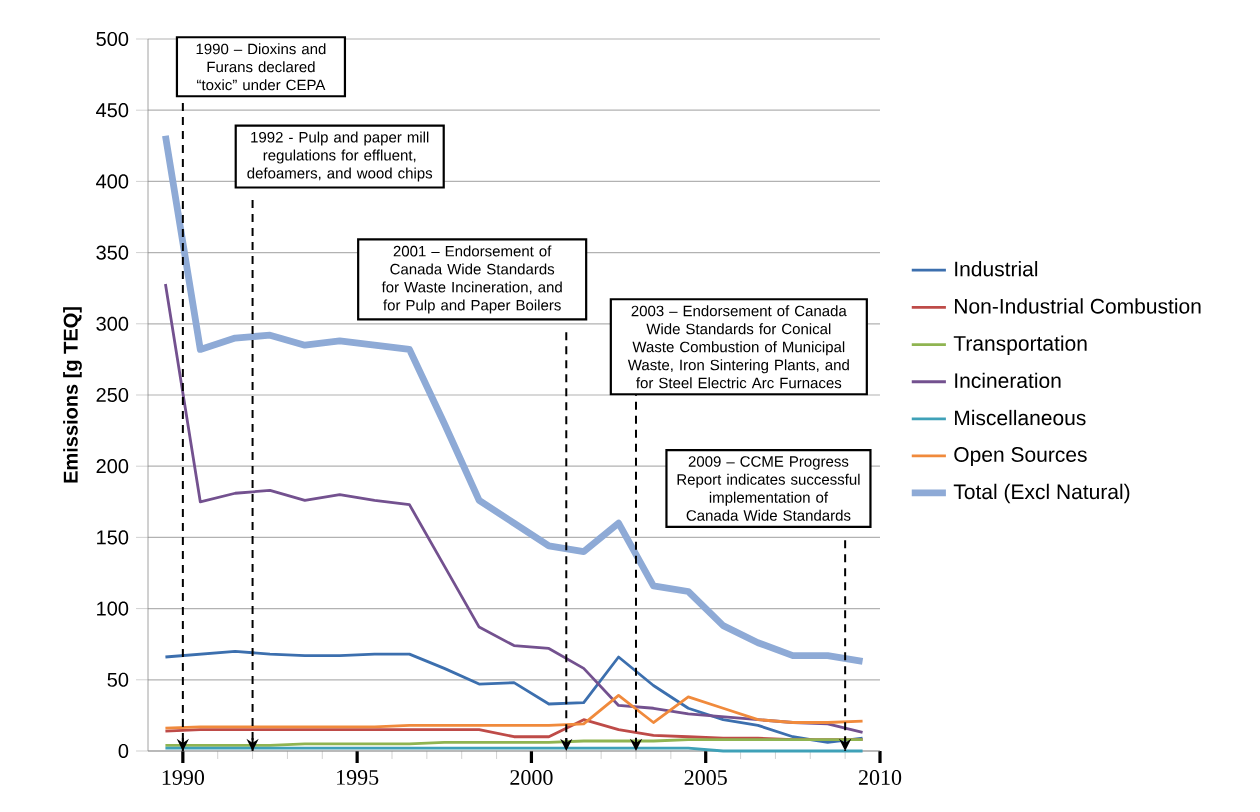 This screenshot has width=1260, height=812. Describe the element at coordinates (112, 323) in the screenshot. I see `y-tick-label: 300` at that location.